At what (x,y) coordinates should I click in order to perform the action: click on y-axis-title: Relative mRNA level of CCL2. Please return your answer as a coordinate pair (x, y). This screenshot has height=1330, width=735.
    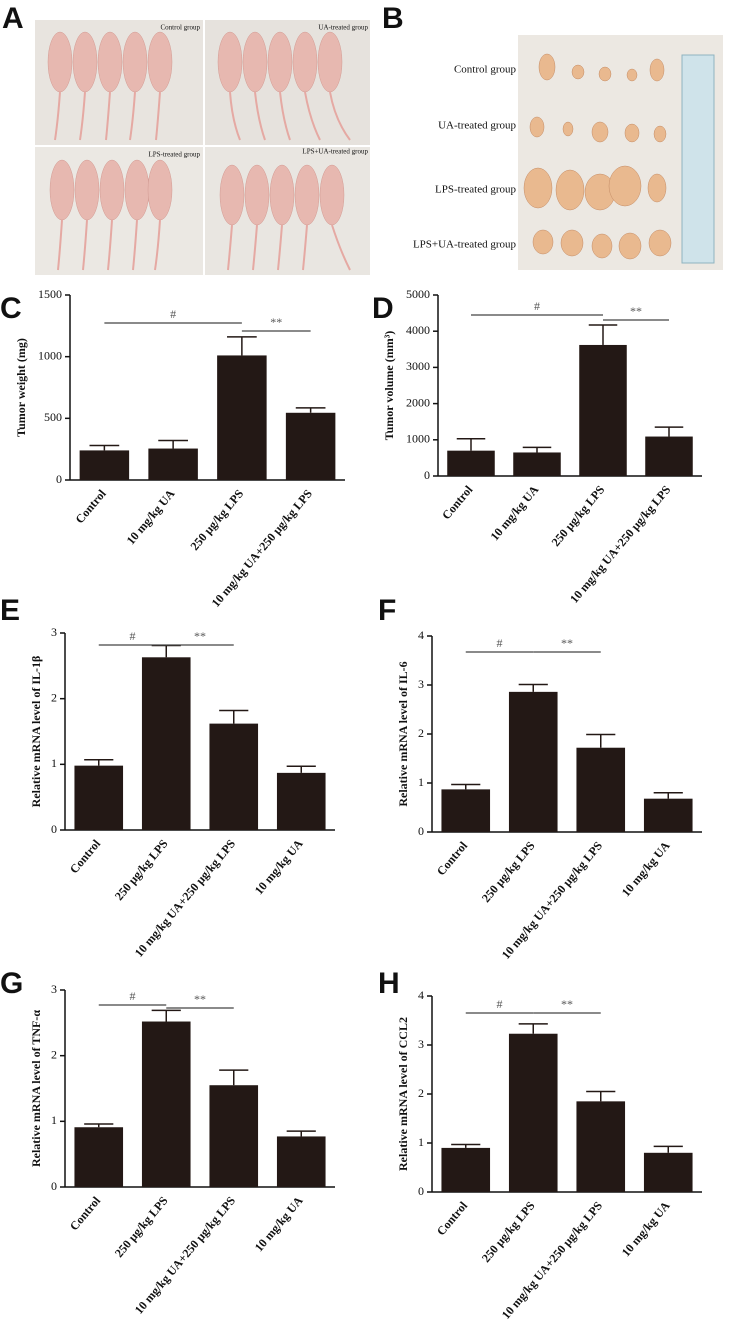
    Looking at the image, I should click on (403, 1094).